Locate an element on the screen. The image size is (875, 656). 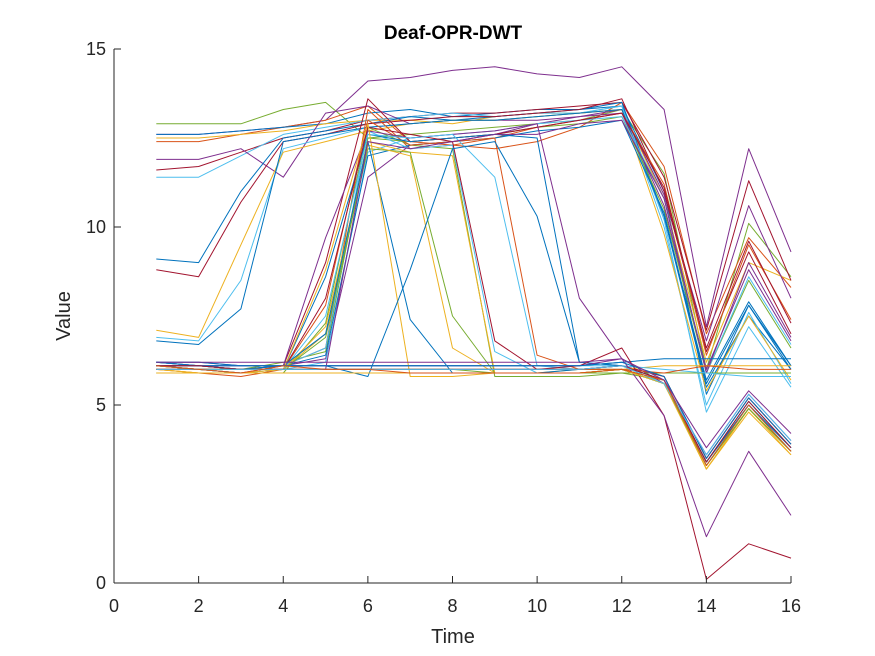
x-tick-label: 6 is located at coordinates (368, 606).